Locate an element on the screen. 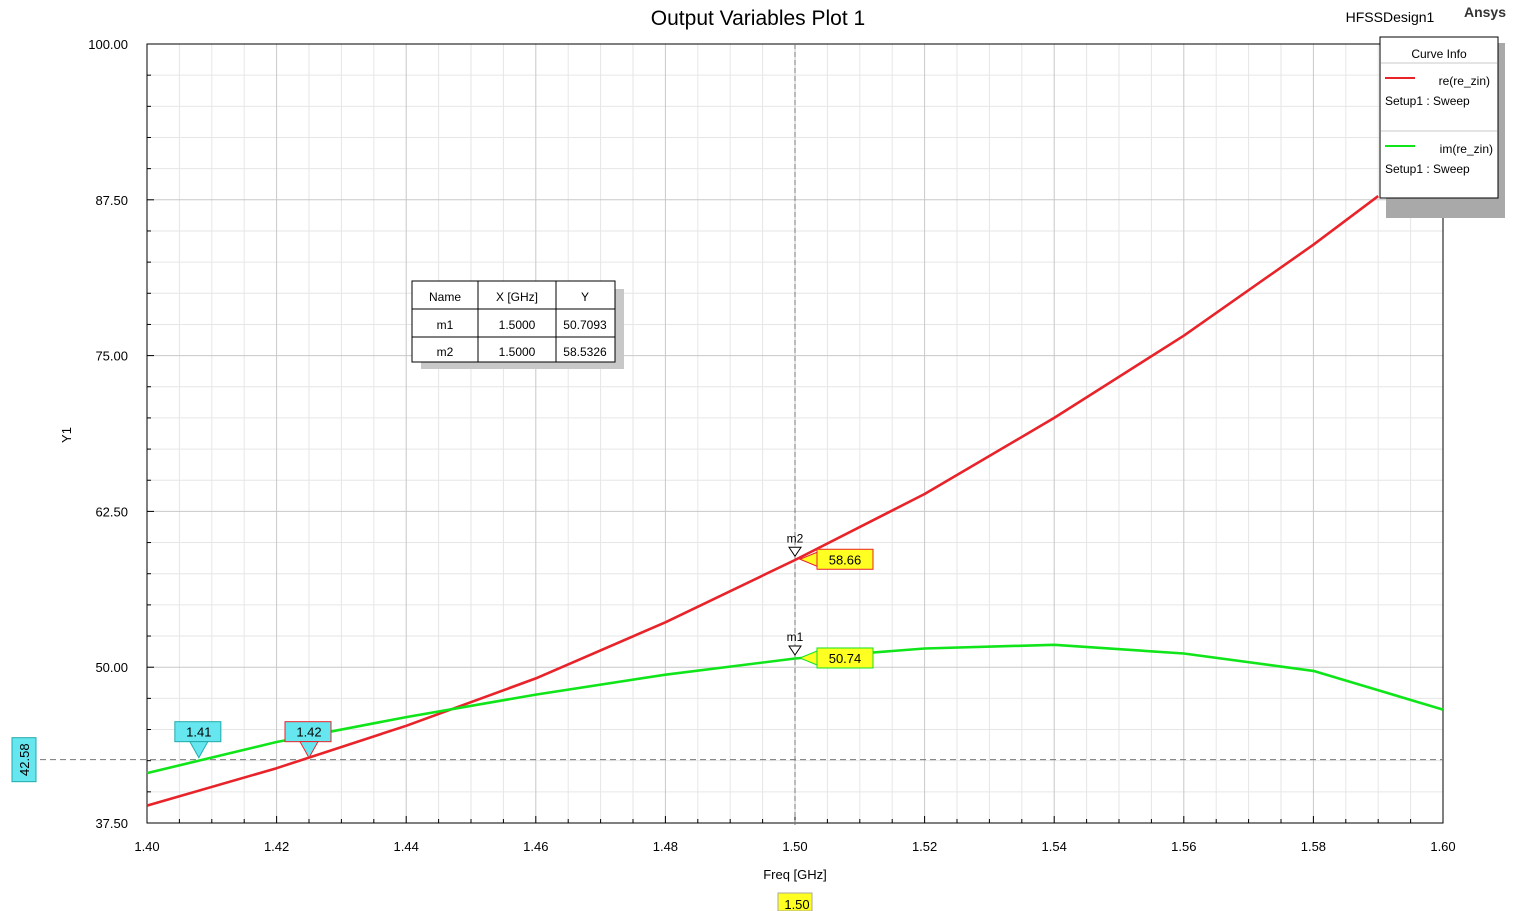 The image size is (1523, 911). y-cursor-readout-box is located at coordinates (24, 760).